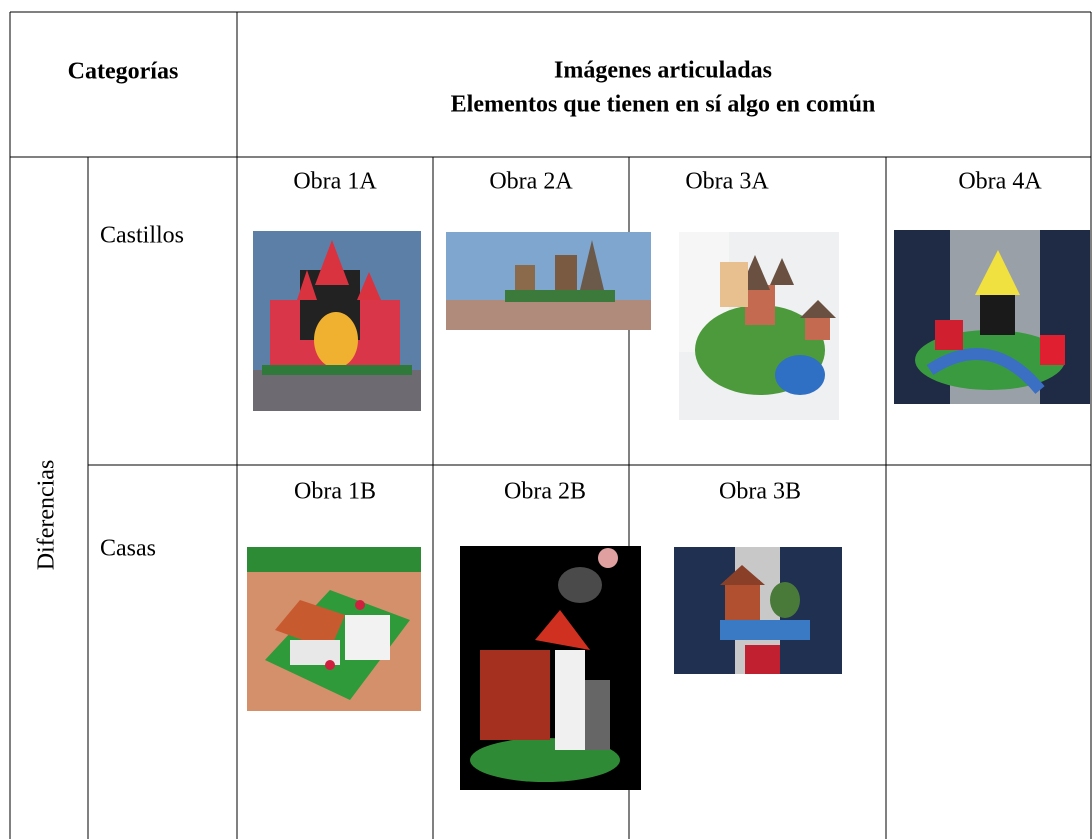 This screenshot has height=839, width=1092. I want to click on work-label: Obra 1A, so click(335, 182).